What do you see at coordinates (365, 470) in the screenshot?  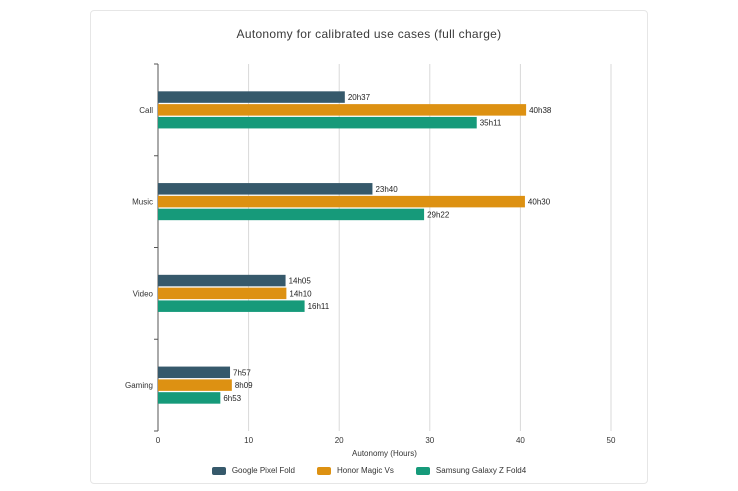 I see `legend-label-honor-magic-vs: Honor Magic Vs` at bounding box center [365, 470].